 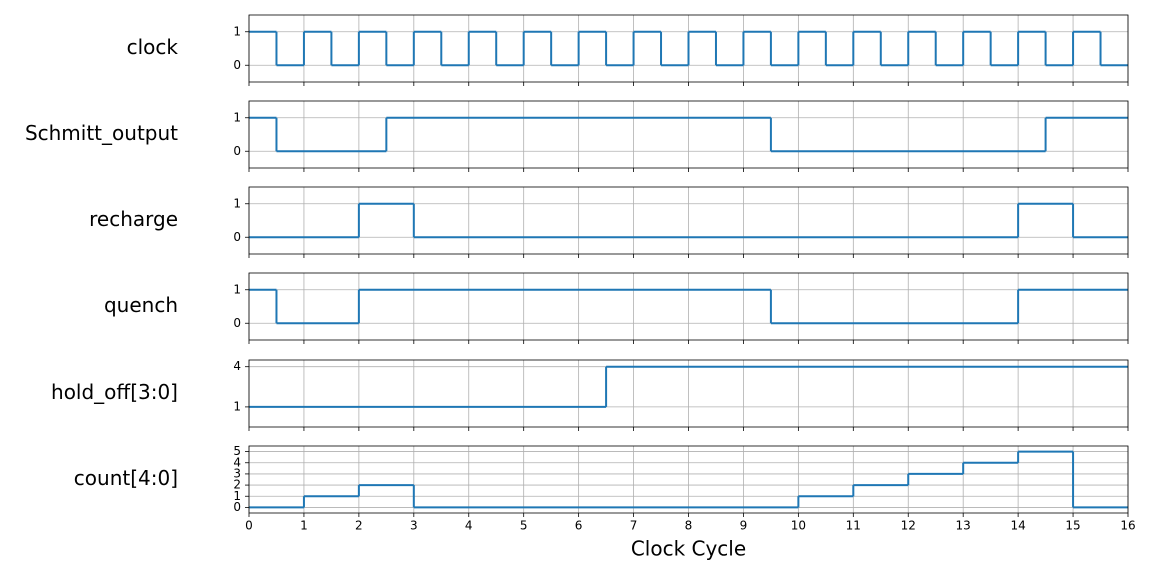 What do you see at coordinates (689, 526) in the screenshot?
I see `x-tick-label: 8` at bounding box center [689, 526].